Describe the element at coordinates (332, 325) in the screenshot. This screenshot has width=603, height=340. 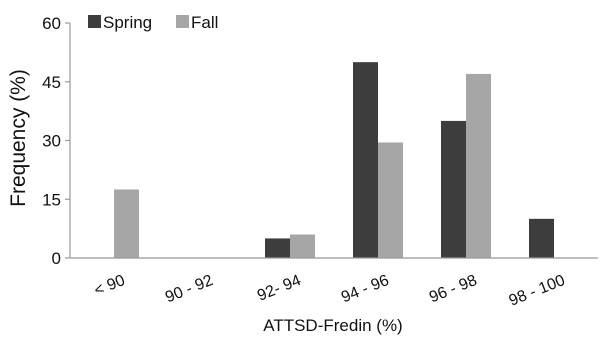
I see `x-axis-label: ATTSD-Fredin (%)` at that location.